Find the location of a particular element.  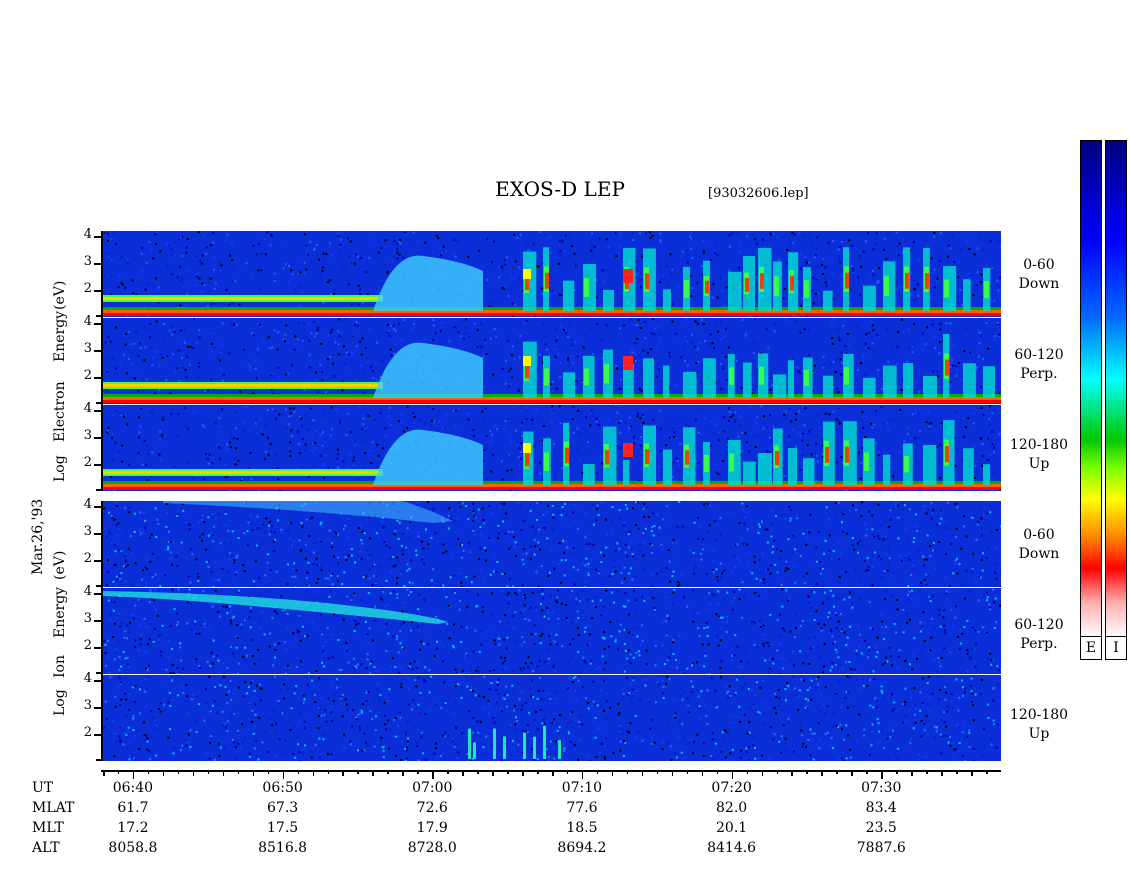

x-row-value-mlat: 83.4 is located at coordinates (881, 808).